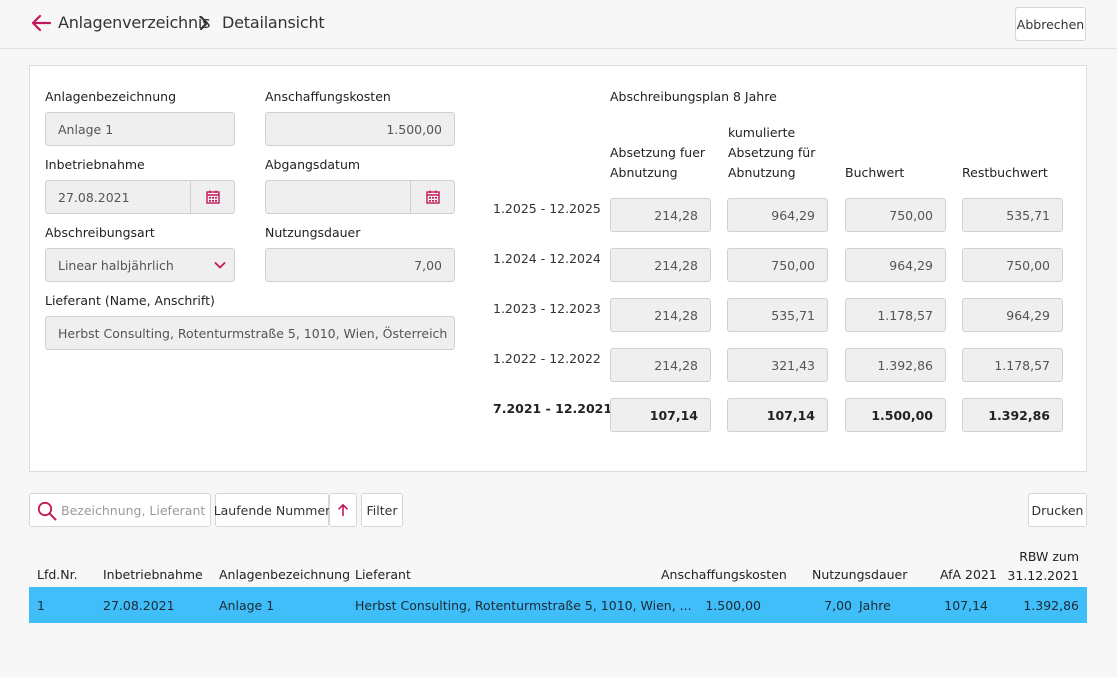 The image size is (1117, 677). I want to click on col-afa-header: Absetzung fuer Abnutzung, so click(657, 163).